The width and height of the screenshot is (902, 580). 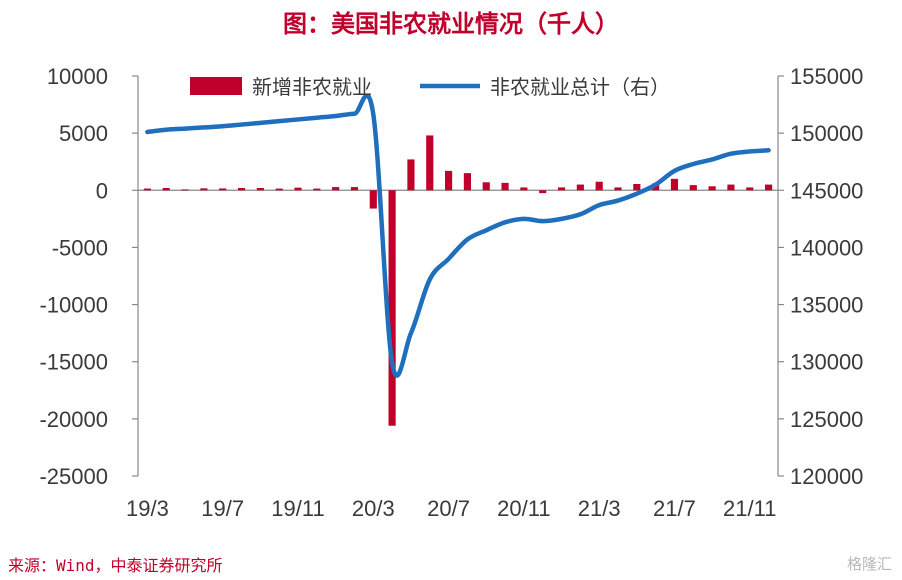 What do you see at coordinates (826, 76) in the screenshot?
I see `right-tick-label: 155000` at bounding box center [826, 76].